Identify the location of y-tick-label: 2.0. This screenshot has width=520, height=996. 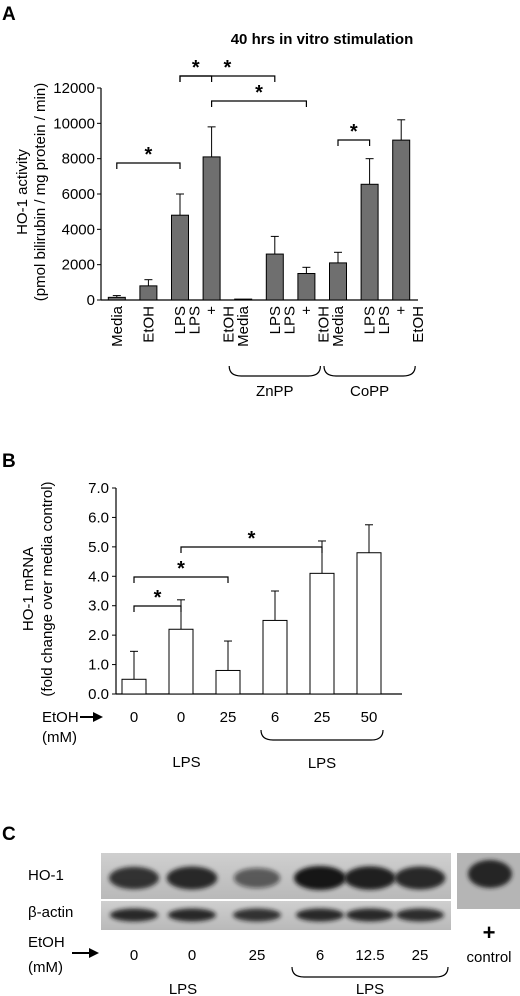
(98, 635).